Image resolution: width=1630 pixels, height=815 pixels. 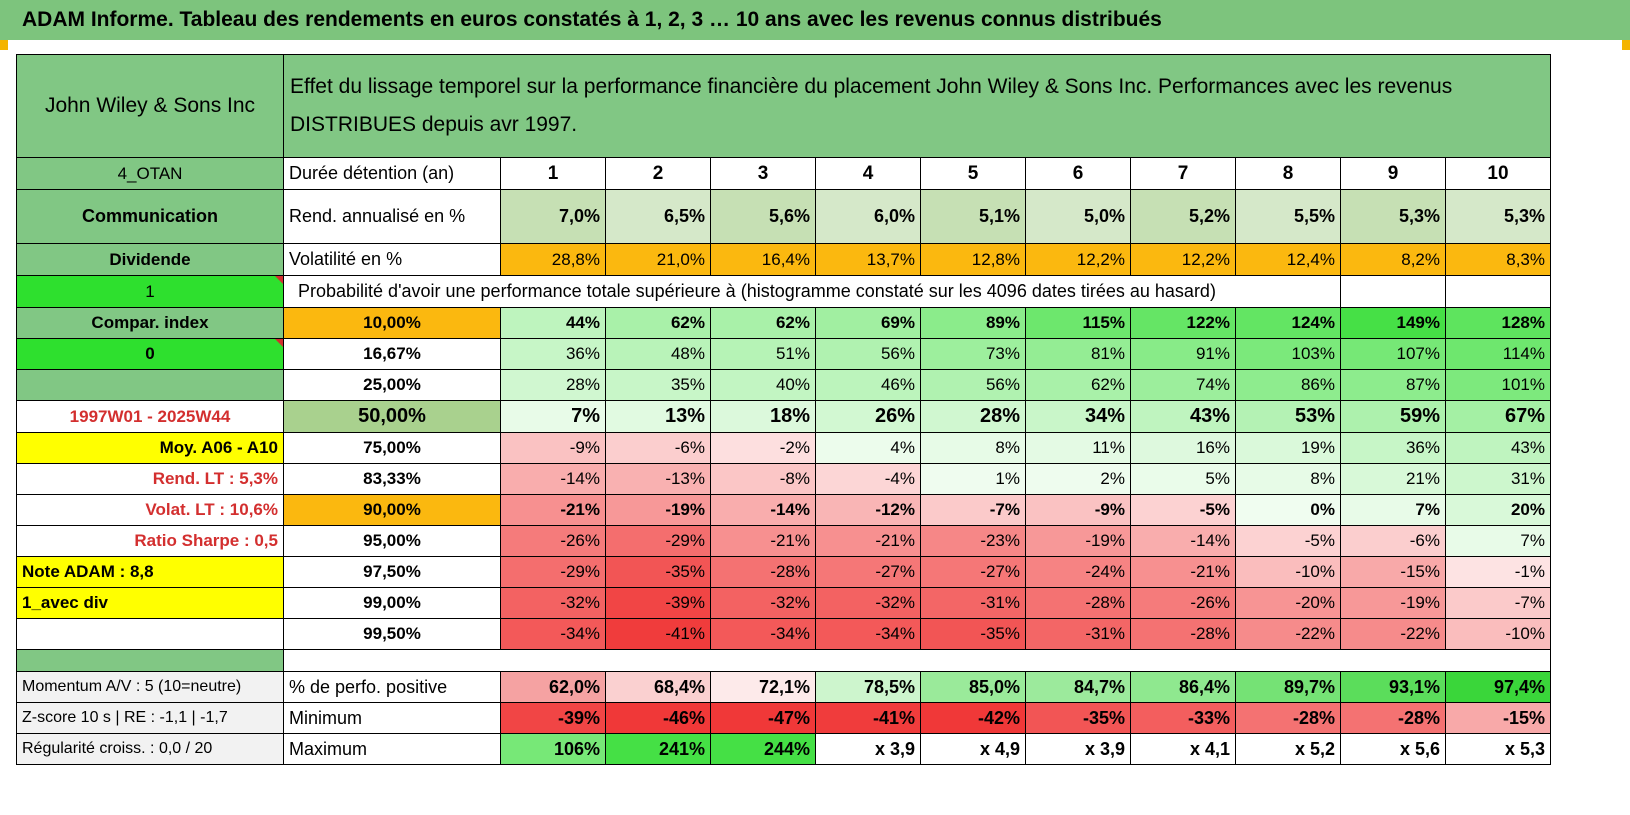 What do you see at coordinates (868, 718) in the screenshot?
I see `minimum-value: -41%` at bounding box center [868, 718].